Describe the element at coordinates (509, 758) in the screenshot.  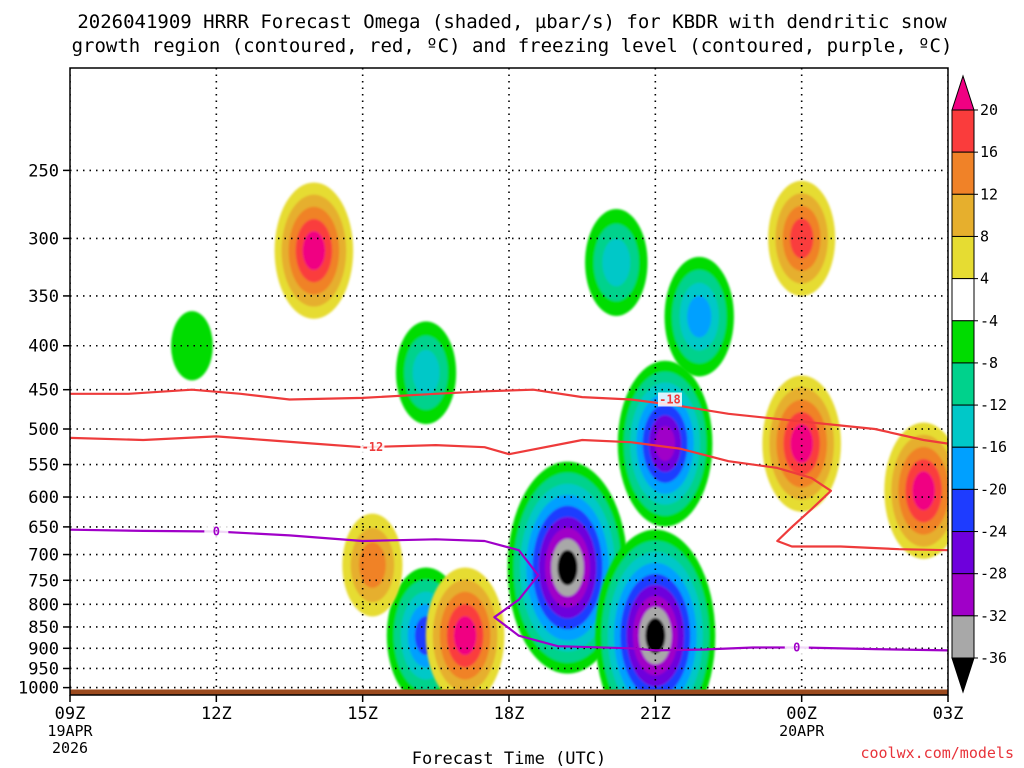
I see `x-axis-label: Forecast Time (UTC)` at that location.